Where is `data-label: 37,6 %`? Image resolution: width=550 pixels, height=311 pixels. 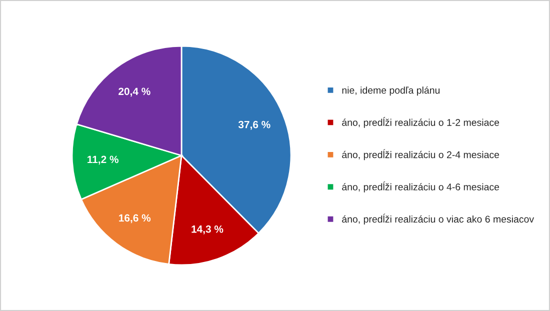
data-label: 37,6 % is located at coordinates (254, 125).